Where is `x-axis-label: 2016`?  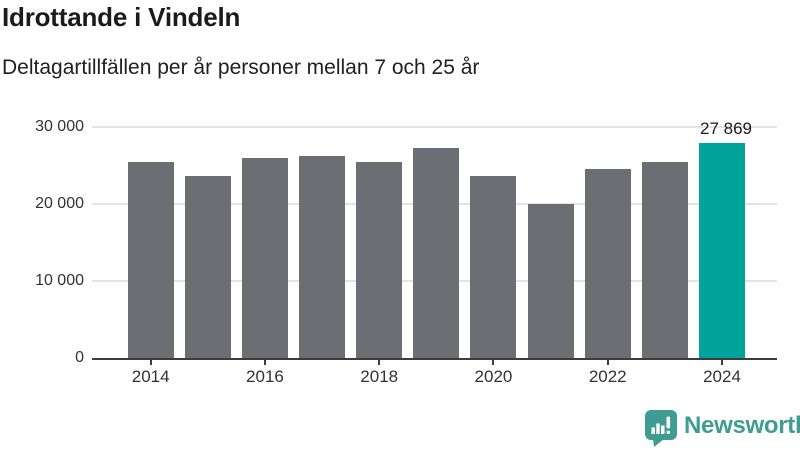 x-axis-label: 2016 is located at coordinates (265, 376).